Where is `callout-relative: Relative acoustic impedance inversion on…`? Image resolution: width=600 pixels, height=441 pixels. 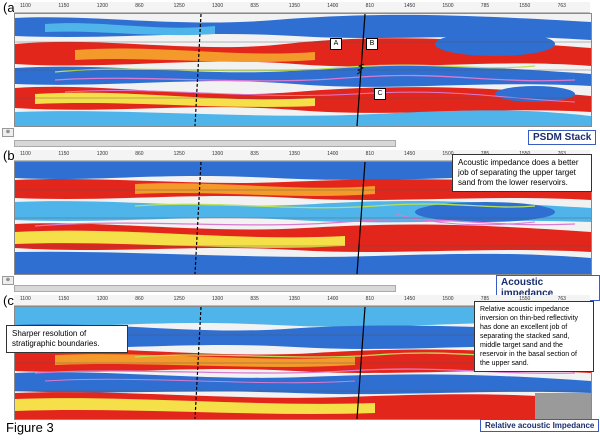 callout-relative: Relative acoustic impedance inversion on… is located at coordinates (534, 336).